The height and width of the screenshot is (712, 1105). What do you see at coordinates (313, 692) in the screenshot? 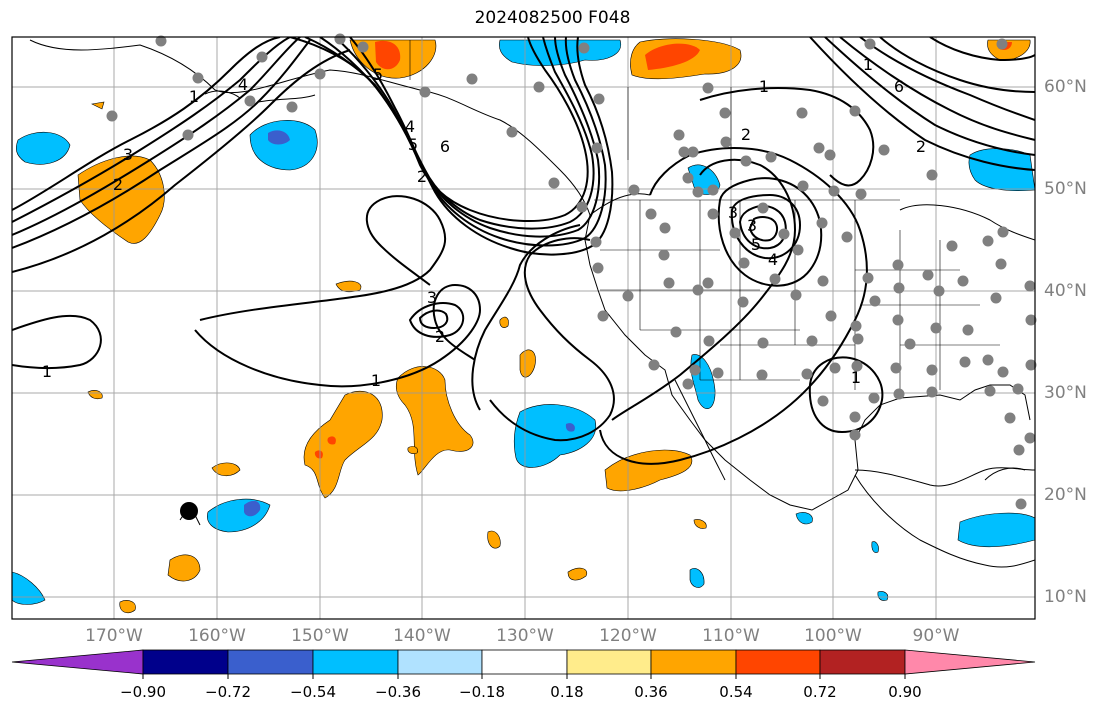
I see `colorbar-tick-label: −0.54` at bounding box center [313, 692].